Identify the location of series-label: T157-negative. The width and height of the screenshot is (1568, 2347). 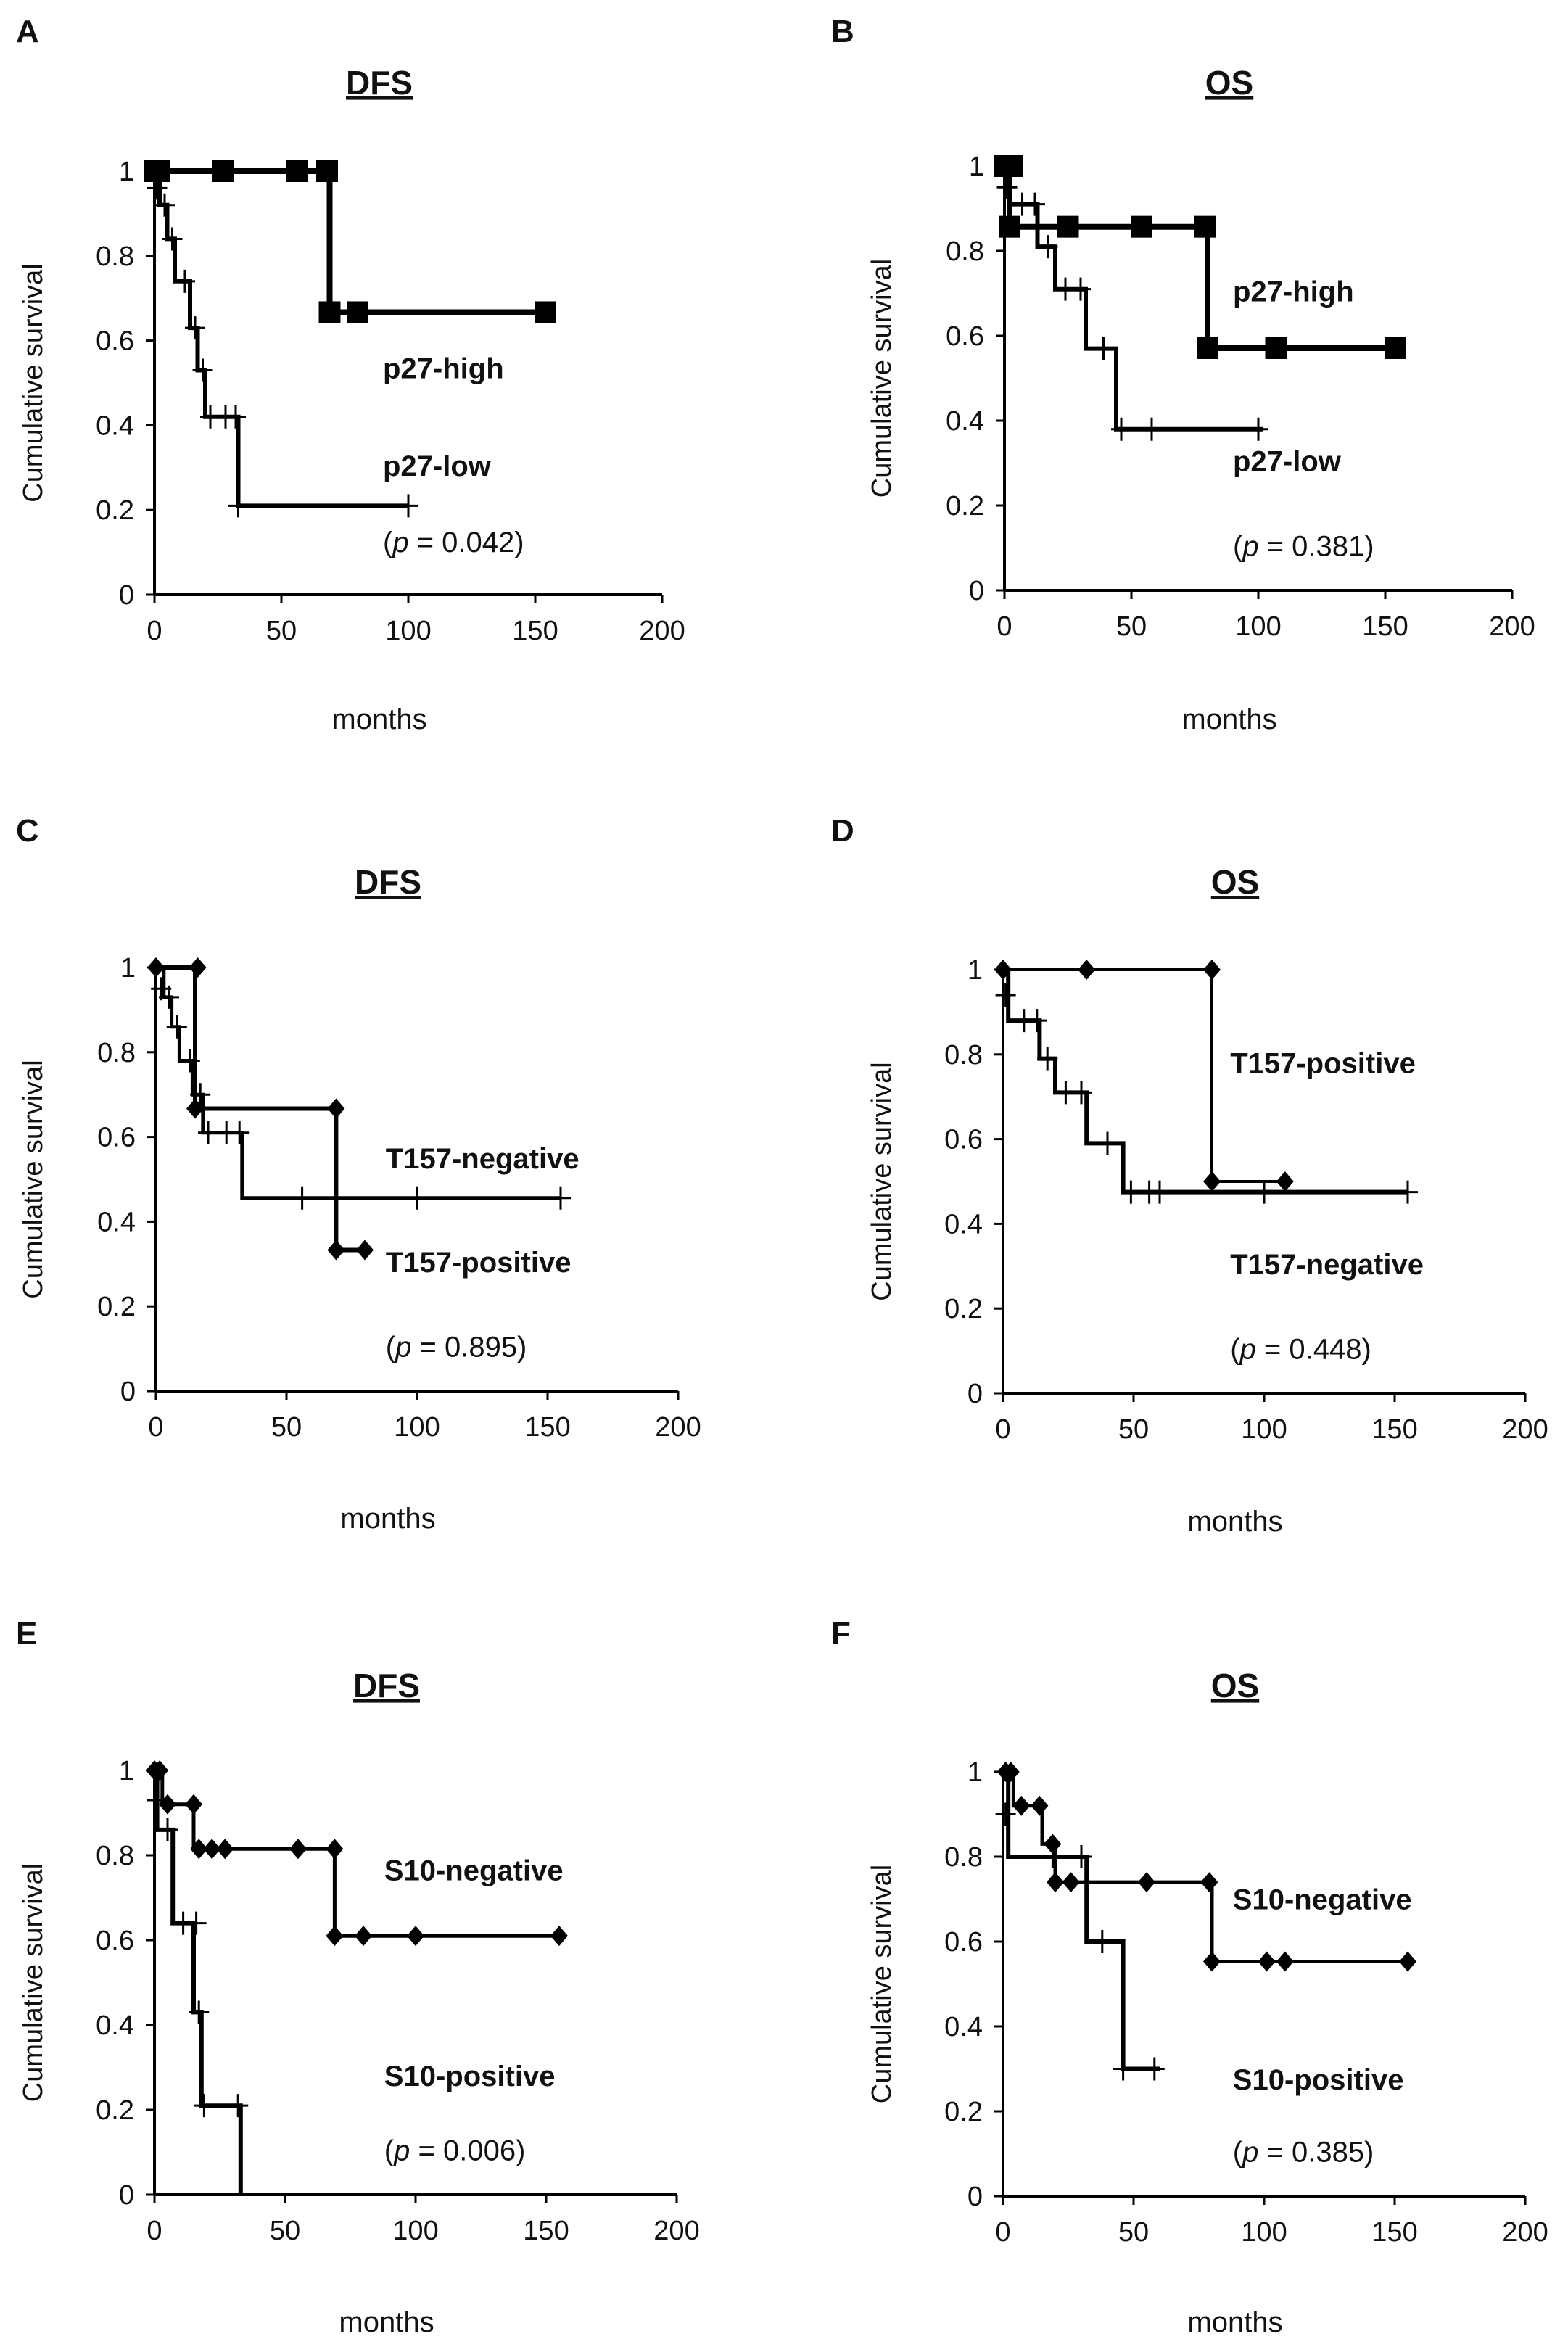
(1327, 1265).